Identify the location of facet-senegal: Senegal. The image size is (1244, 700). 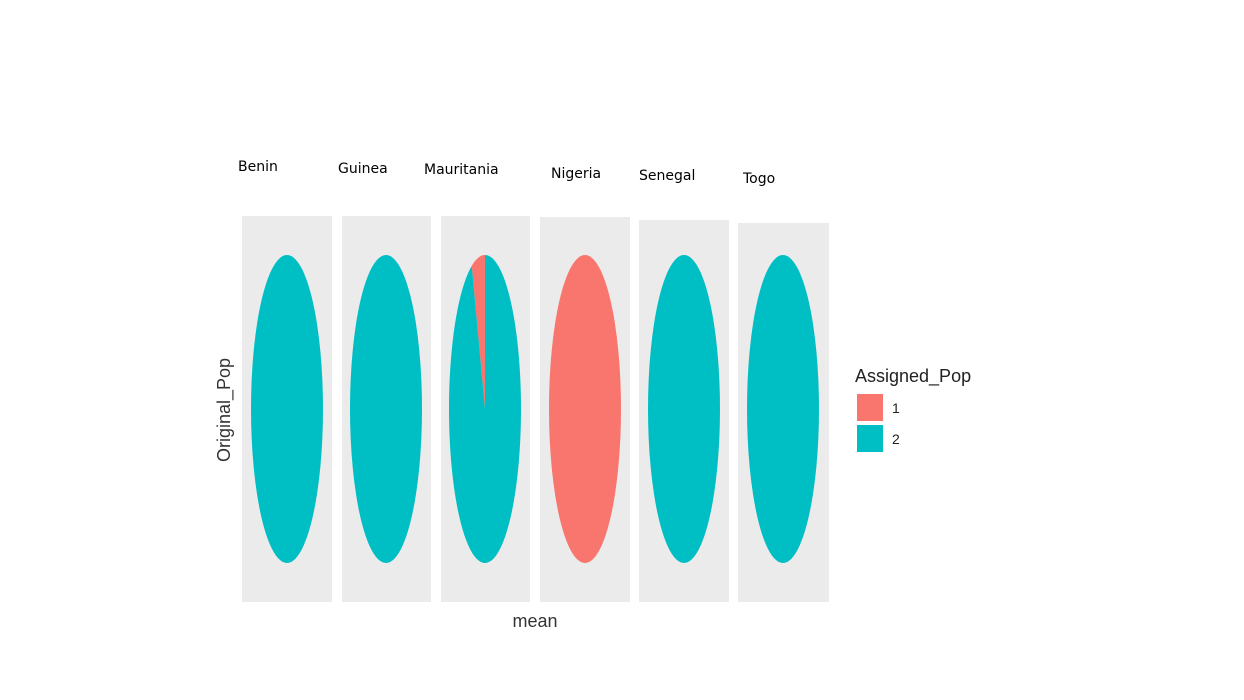
(684, 385).